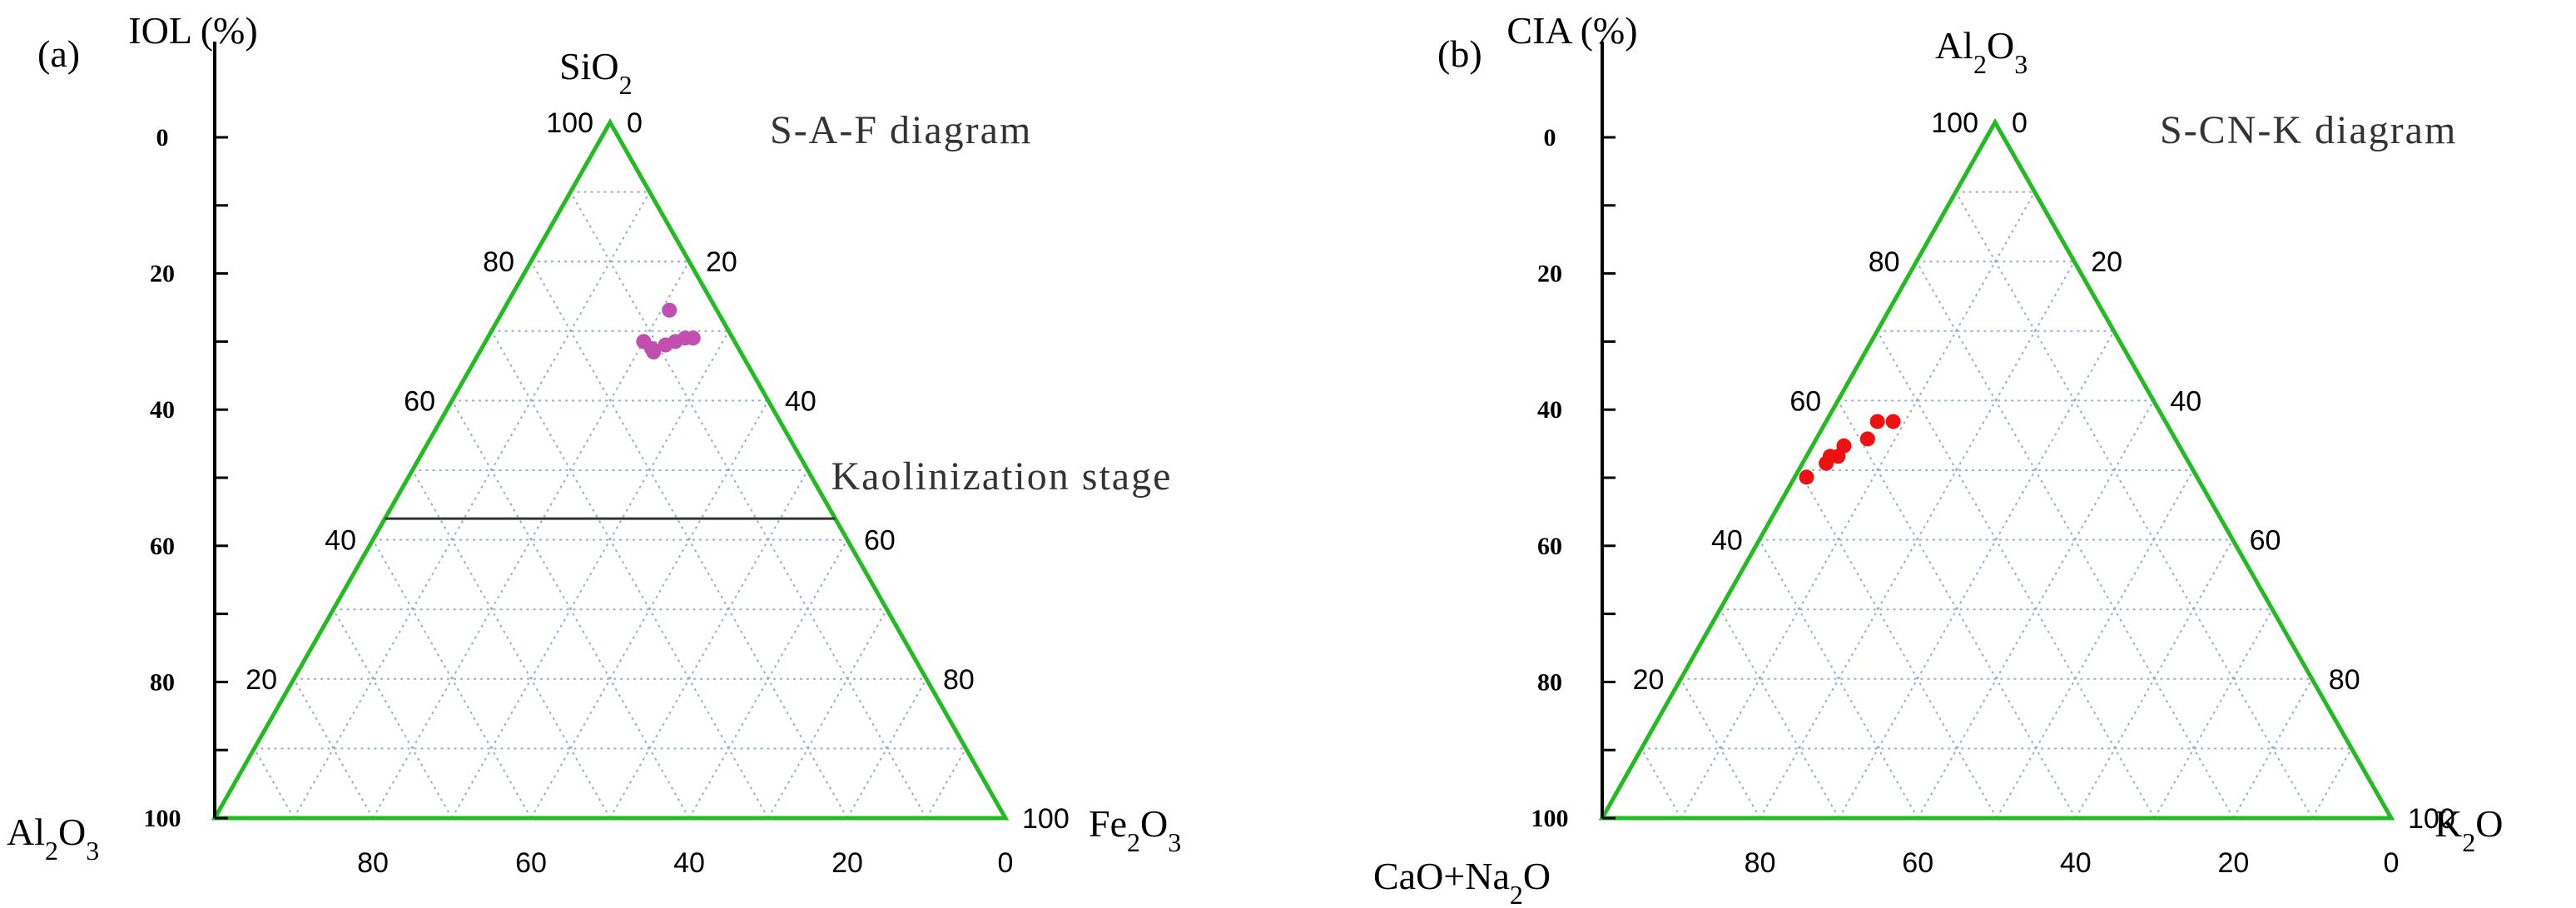 This screenshot has height=908, width=2576. I want to click on panel-label: (b), so click(1459, 53).